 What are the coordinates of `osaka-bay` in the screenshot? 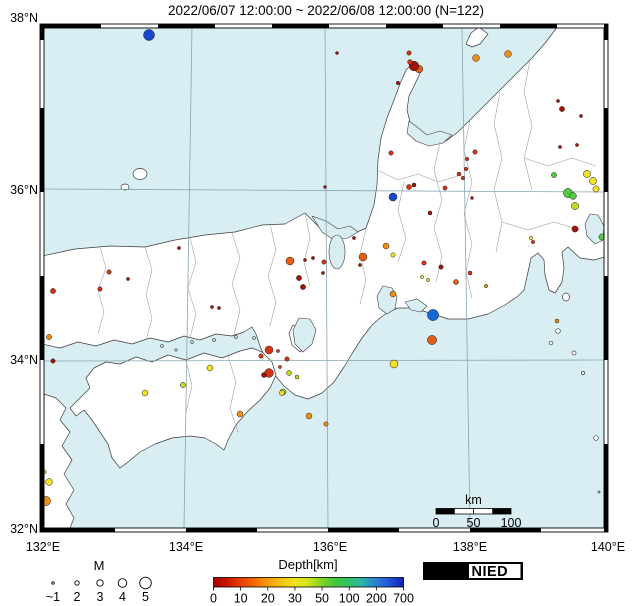 It's located at (304, 335).